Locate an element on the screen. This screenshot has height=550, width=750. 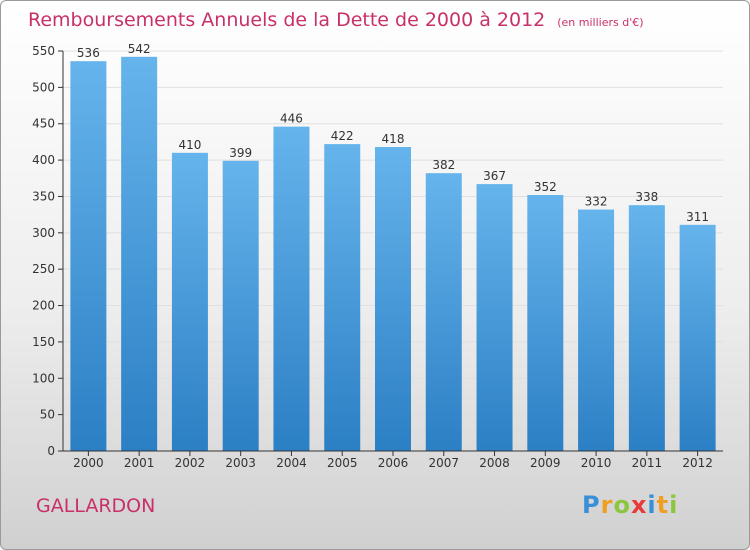
data-label: 422 is located at coordinates (342, 136).